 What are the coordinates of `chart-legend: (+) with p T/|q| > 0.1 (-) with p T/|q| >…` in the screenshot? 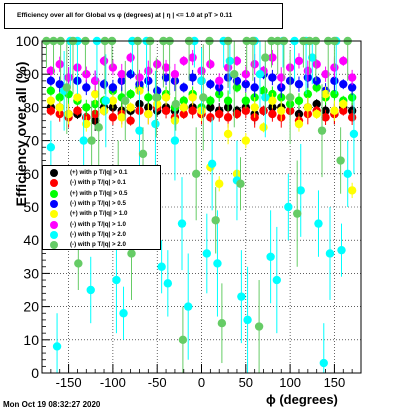 It's located at (101, 207).